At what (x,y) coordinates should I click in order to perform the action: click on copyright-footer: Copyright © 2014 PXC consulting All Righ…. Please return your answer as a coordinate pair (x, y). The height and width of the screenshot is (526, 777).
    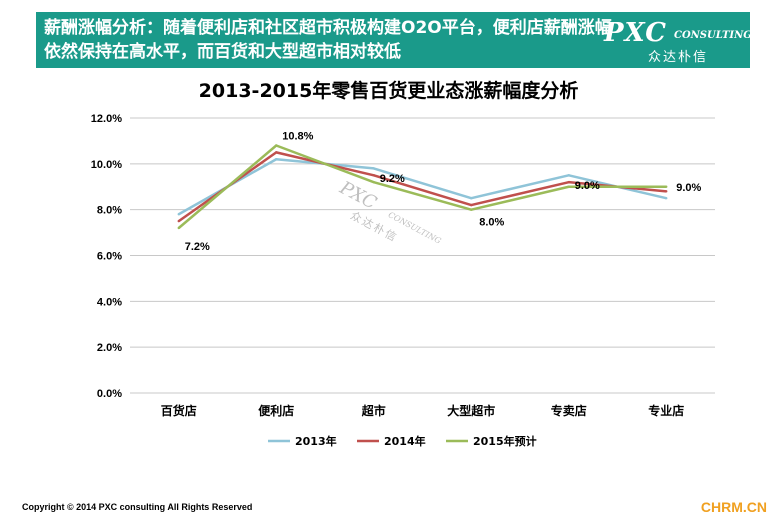
    Looking at the image, I should click on (137, 507).